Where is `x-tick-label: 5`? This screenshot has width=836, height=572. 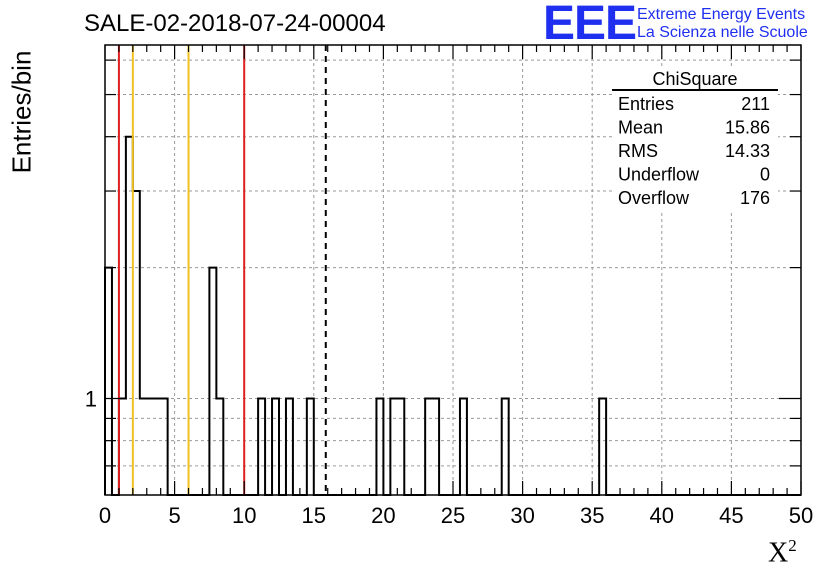
x-tick-label: 5 is located at coordinates (174, 515).